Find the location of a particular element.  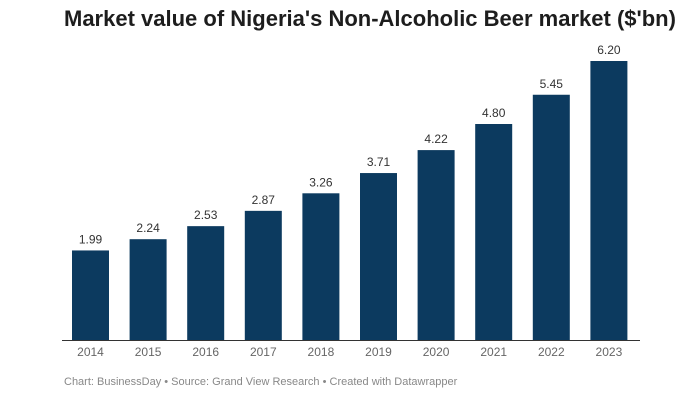

data-label: 4.22 is located at coordinates (436, 139).